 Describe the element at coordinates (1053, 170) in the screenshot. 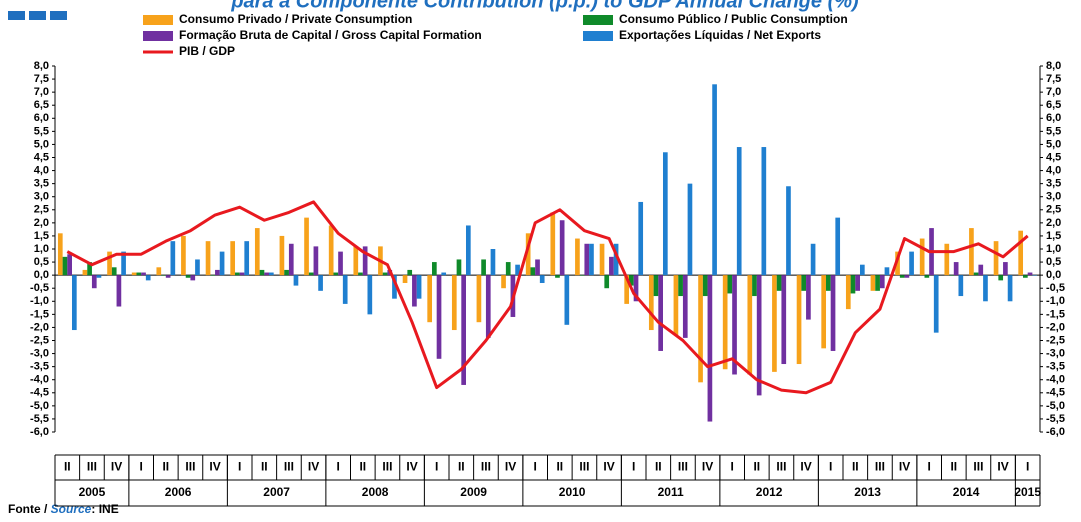

I see `y2-tick-label: 4,0` at that location.